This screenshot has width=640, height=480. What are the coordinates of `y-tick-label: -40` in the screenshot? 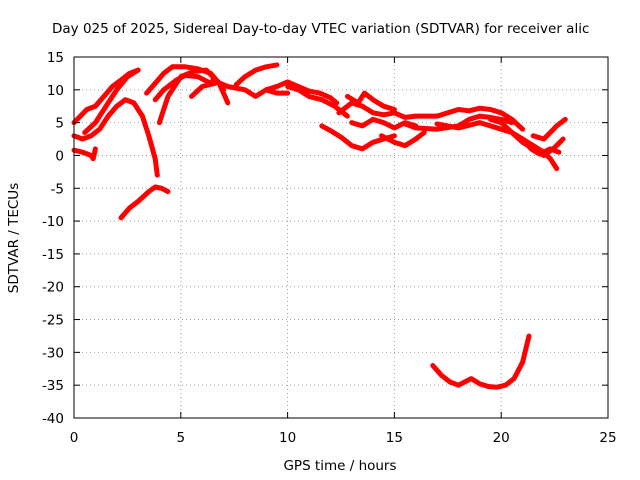 It's located at (53, 419).